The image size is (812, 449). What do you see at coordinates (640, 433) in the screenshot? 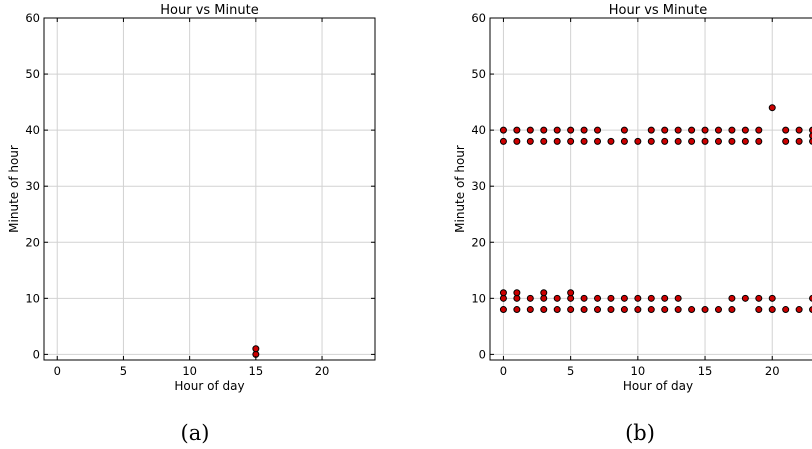
I see `panel-caption: (b)` at bounding box center [640, 433].